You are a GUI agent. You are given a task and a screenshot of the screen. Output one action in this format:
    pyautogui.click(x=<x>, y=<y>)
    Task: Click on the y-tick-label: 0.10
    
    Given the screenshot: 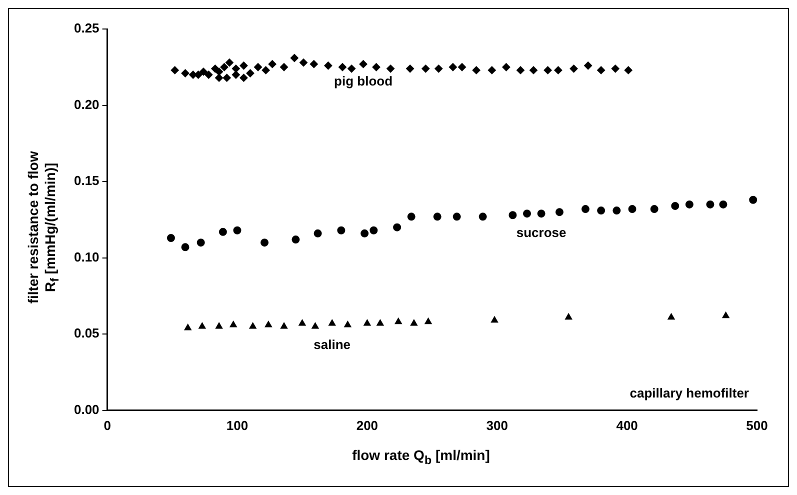 What is the action you would take?
    pyautogui.click(x=87, y=256)
    